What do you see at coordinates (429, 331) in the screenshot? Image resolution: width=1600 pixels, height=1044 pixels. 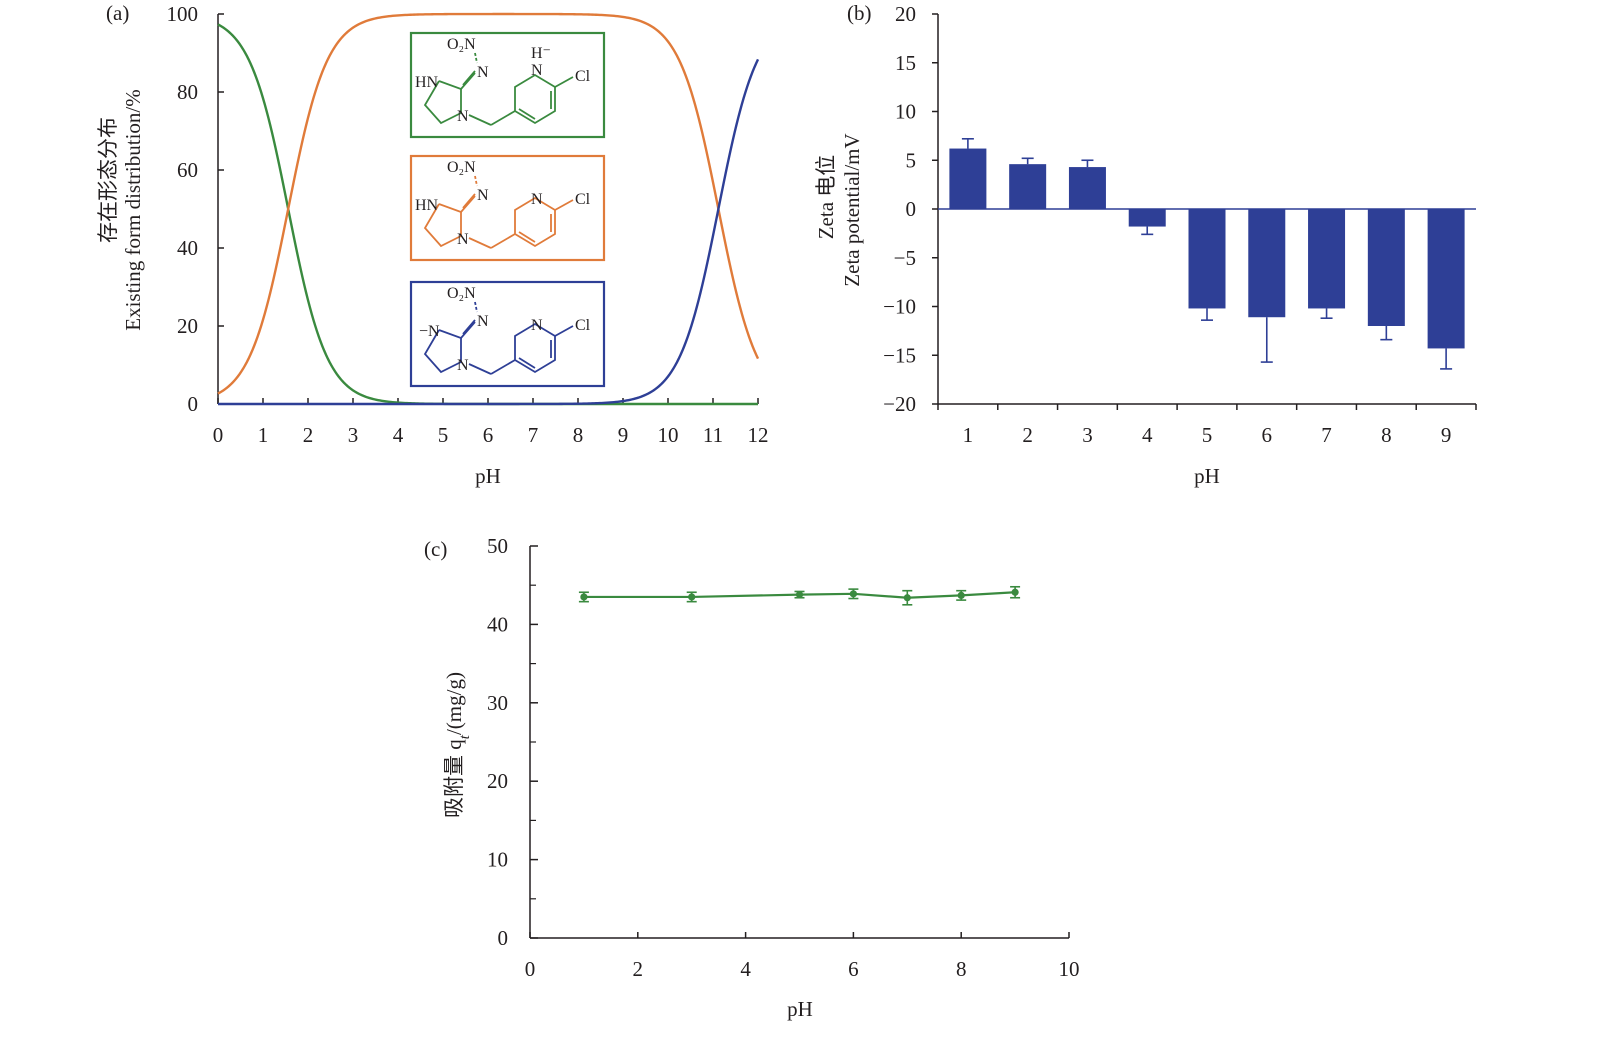 I see `chem-label: −N` at bounding box center [429, 331].